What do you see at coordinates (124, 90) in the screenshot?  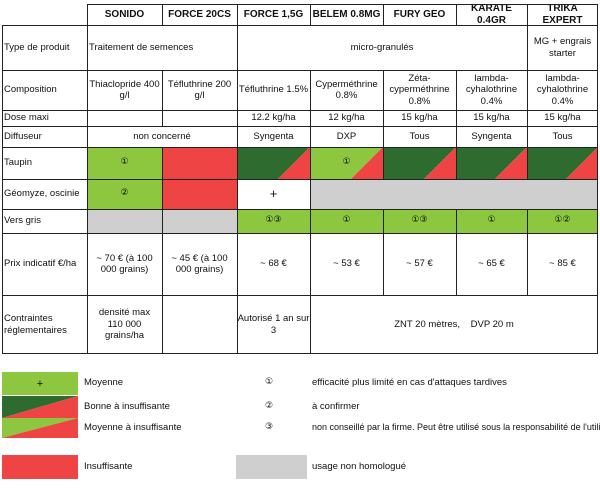 I see `composition-sonido: Thiaclopride 400 g/l` at bounding box center [124, 90].